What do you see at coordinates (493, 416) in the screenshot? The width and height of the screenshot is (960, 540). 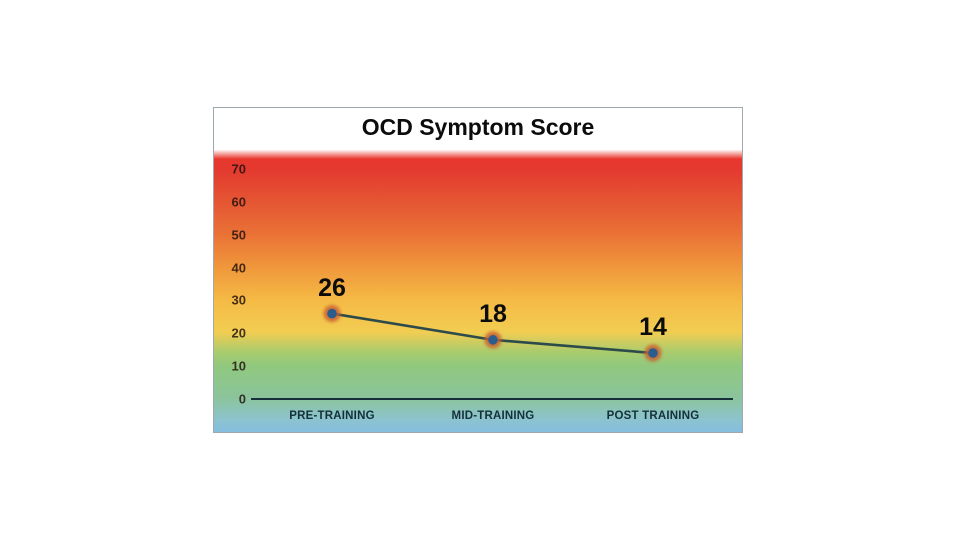 I see `x-category-label: MID-TRAINING` at bounding box center [493, 416].